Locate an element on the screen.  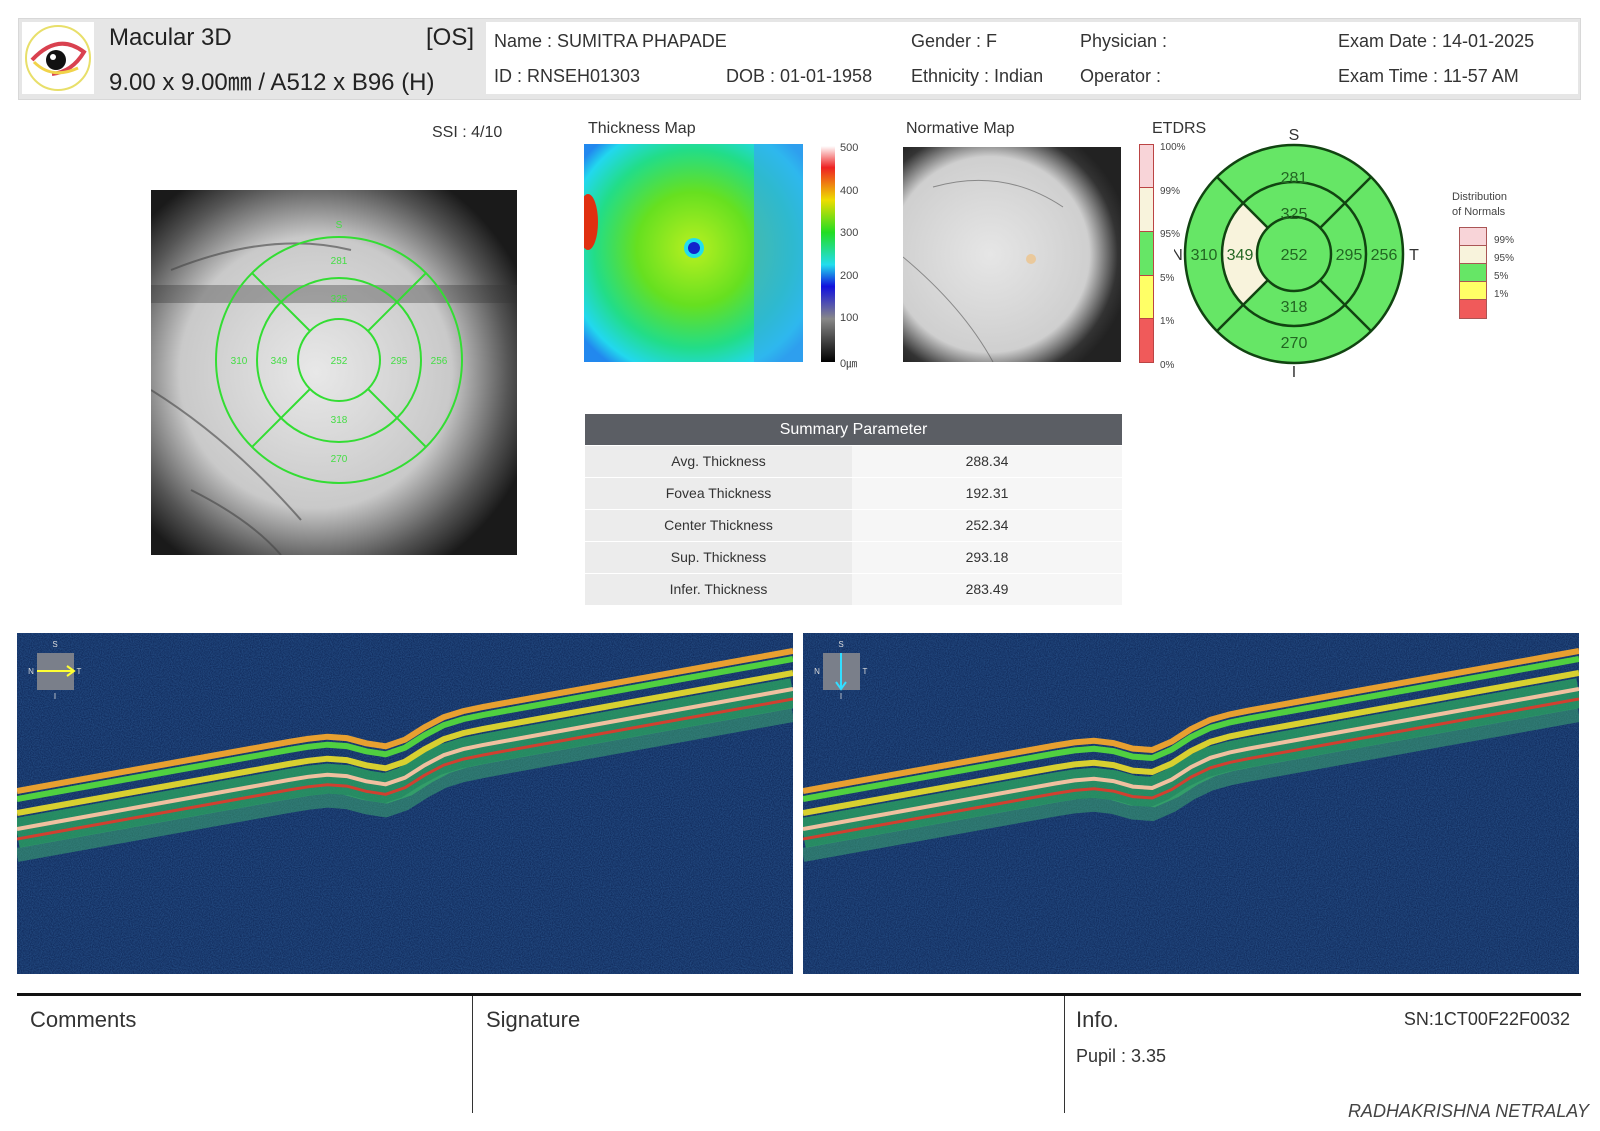
etdrs-inner-i: 318 is located at coordinates (1294, 307).